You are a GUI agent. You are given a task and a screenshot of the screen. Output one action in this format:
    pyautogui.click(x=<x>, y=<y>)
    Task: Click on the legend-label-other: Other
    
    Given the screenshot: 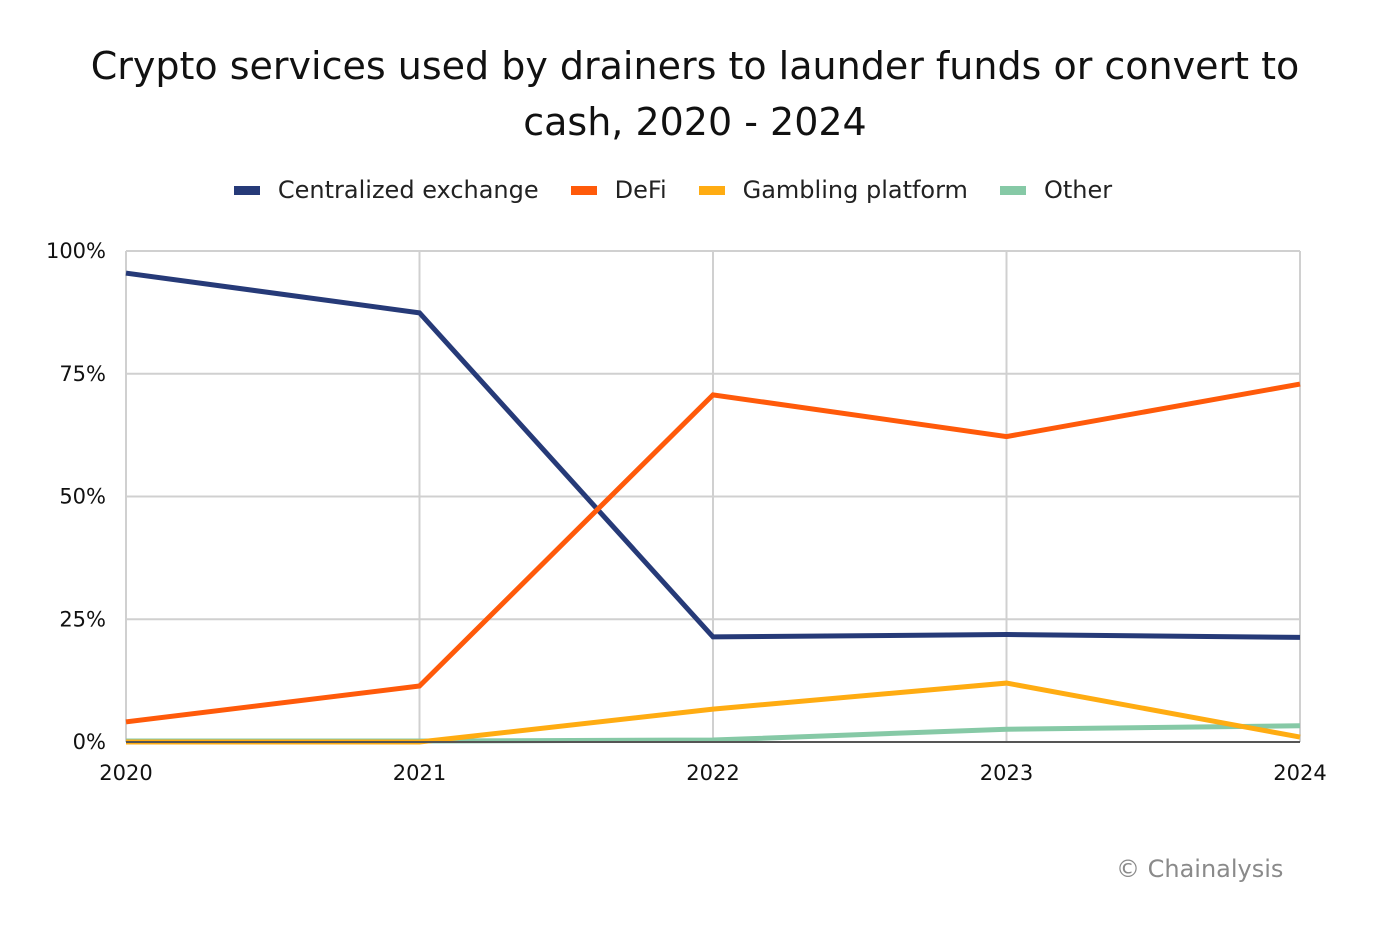 What is the action you would take?
    pyautogui.click(x=1078, y=190)
    